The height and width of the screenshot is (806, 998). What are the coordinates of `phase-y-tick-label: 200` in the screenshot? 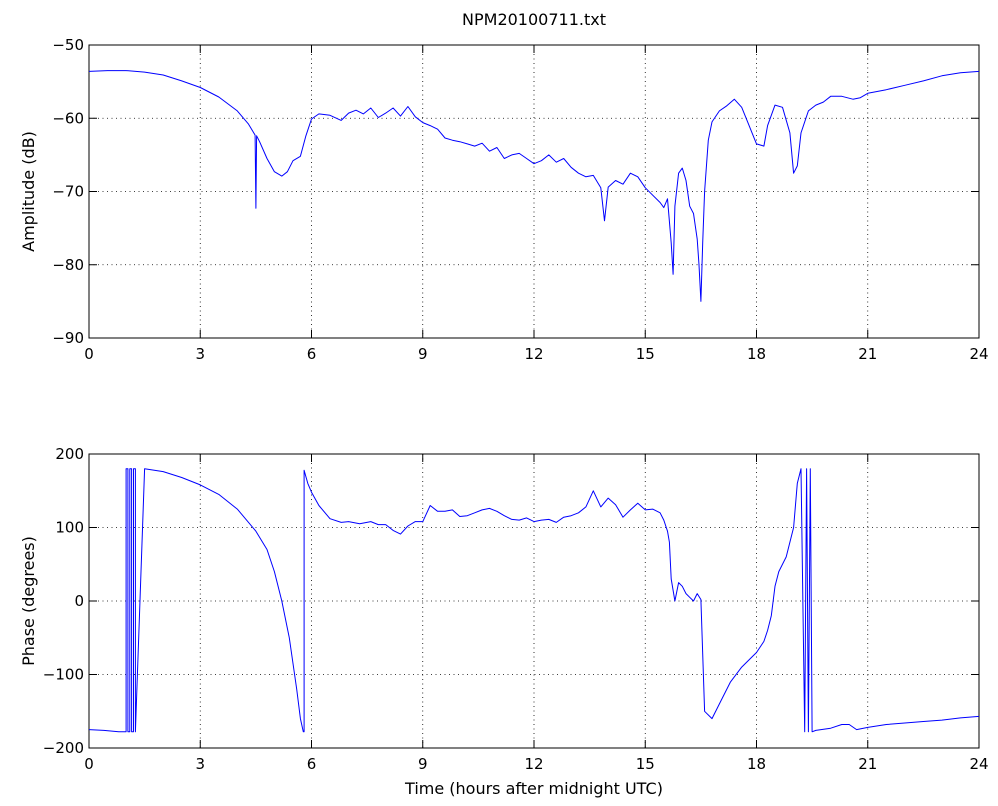 It's located at (69, 454).